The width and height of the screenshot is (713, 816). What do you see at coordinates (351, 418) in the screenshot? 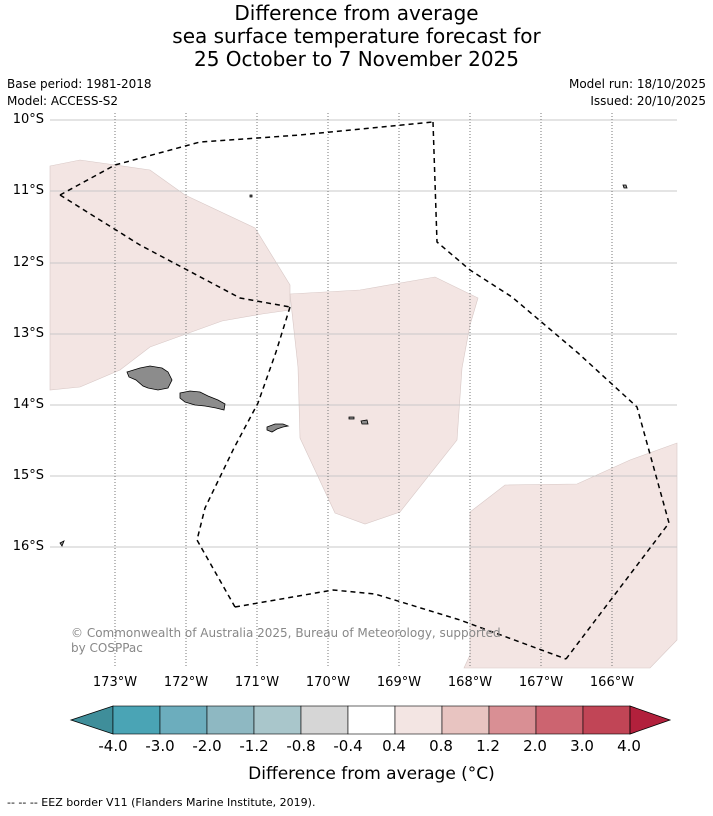
I see `island-ofu` at bounding box center [351, 418].